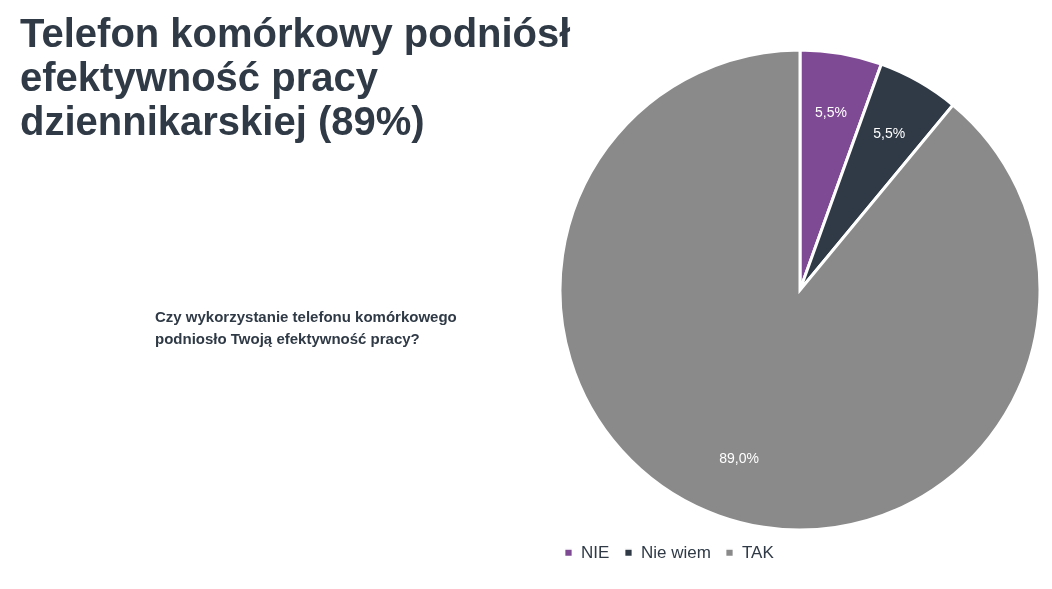 This screenshot has width=1052, height=589. Describe the element at coordinates (739, 458) in the screenshot. I see `data-label: 89,0%` at that location.